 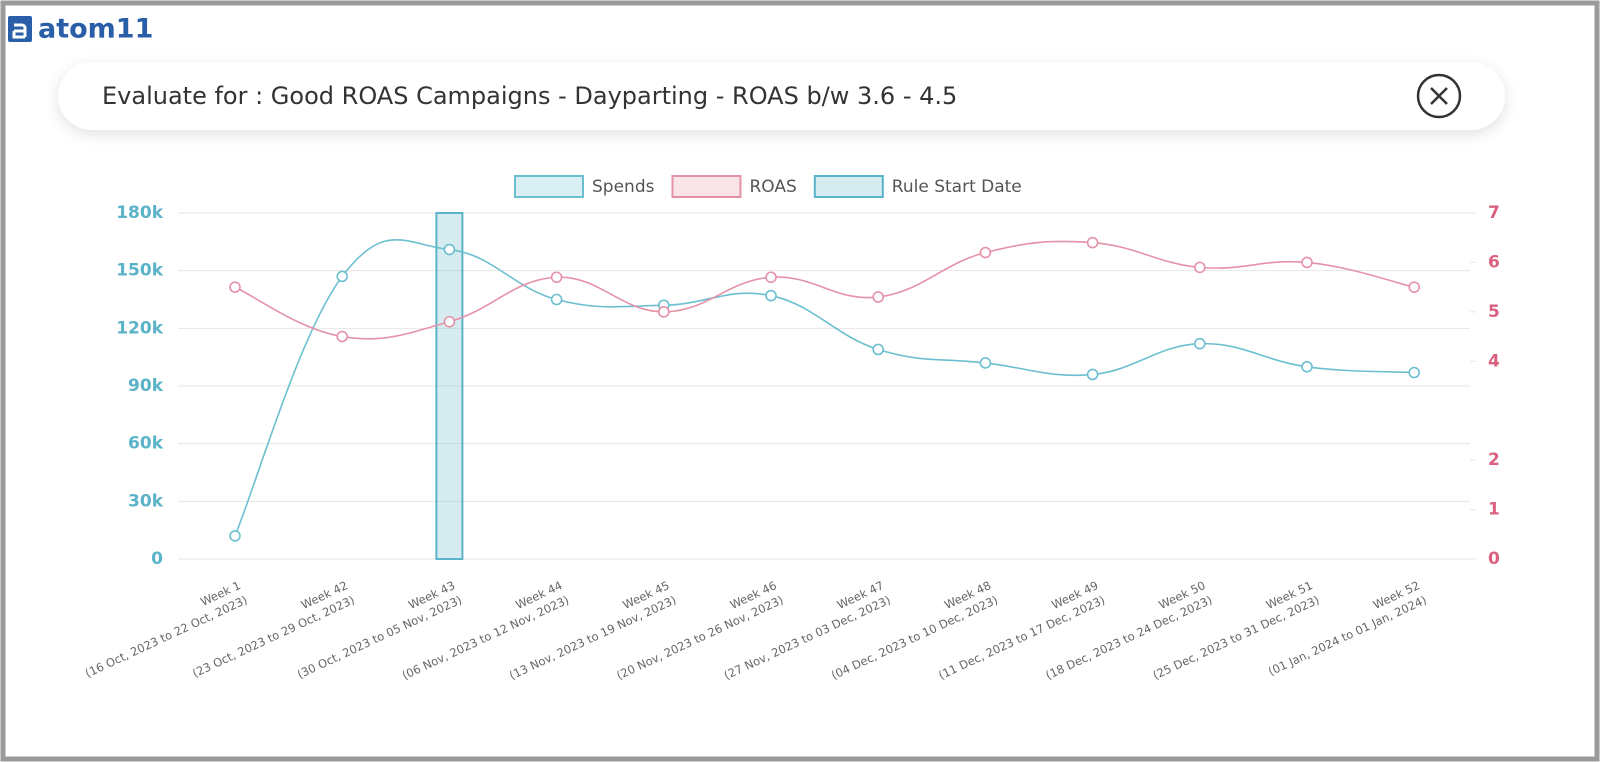 I want to click on y2-tick-label: 1, so click(x=1494, y=510).